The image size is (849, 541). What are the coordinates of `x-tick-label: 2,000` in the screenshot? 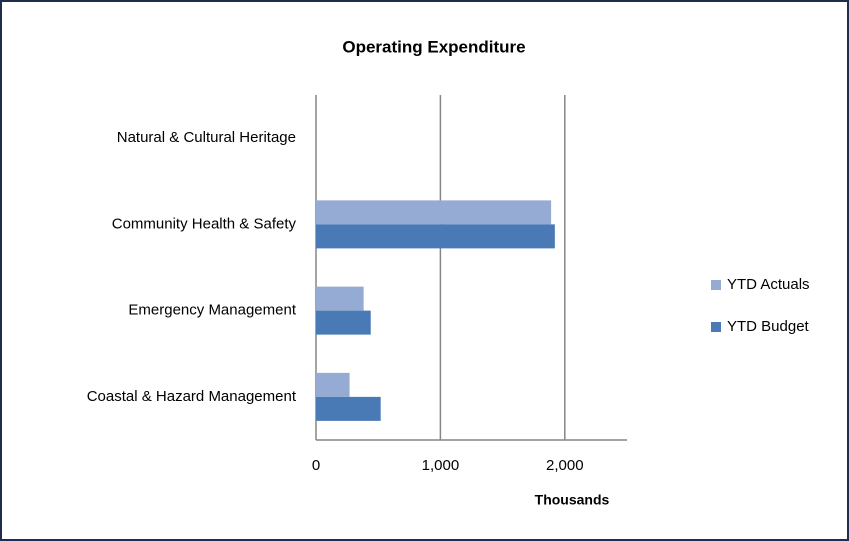 It's located at (565, 465).